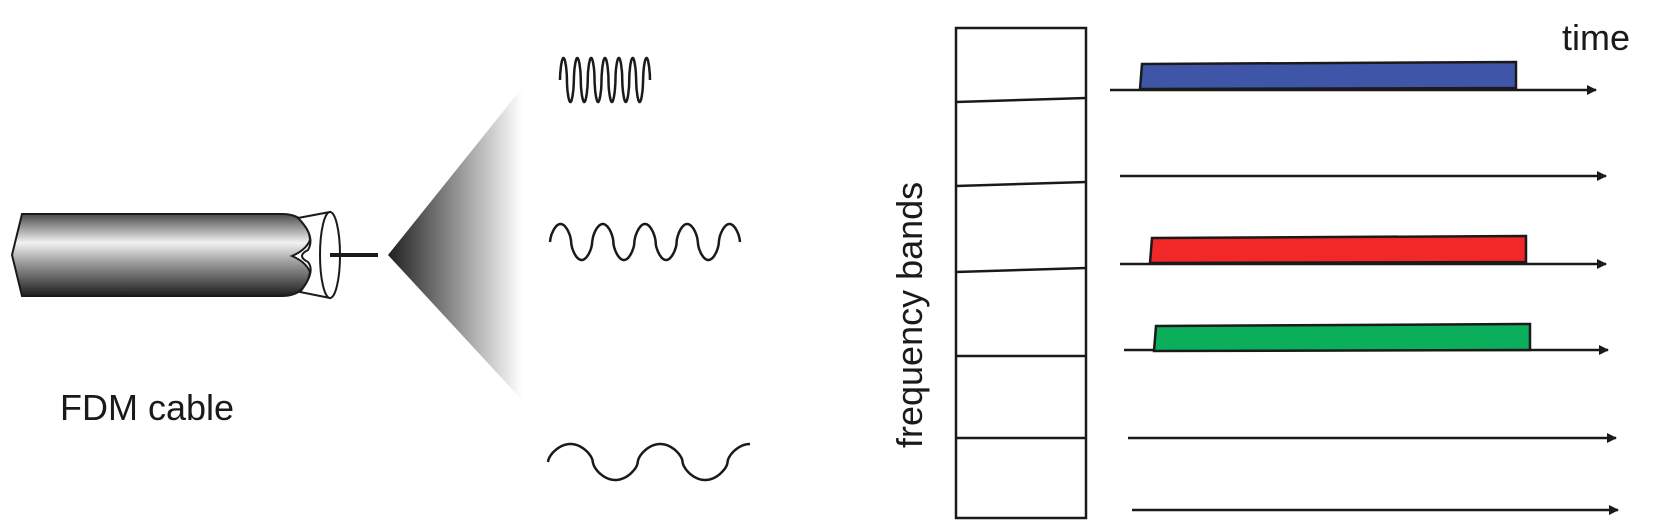 This screenshot has height=528, width=1668. What do you see at coordinates (648, 269) in the screenshot?
I see `waveforms` at bounding box center [648, 269].